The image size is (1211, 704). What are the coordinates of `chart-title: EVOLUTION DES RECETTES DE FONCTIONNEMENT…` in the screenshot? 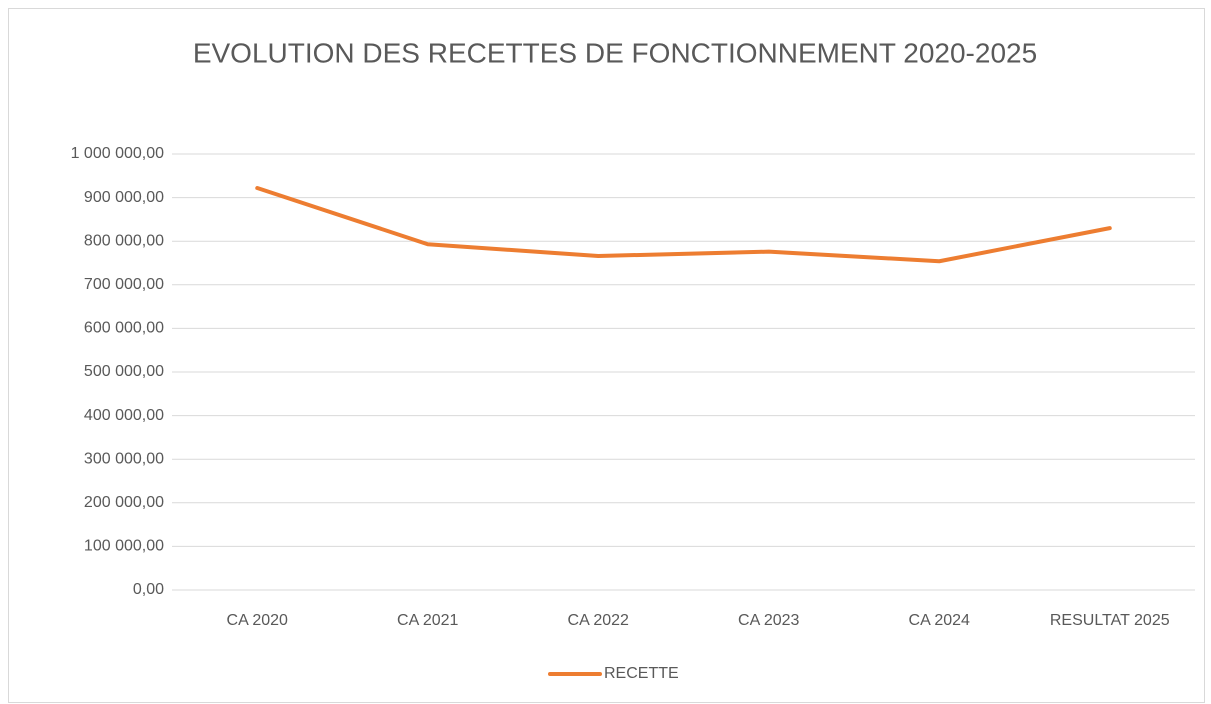 It's located at (615, 52).